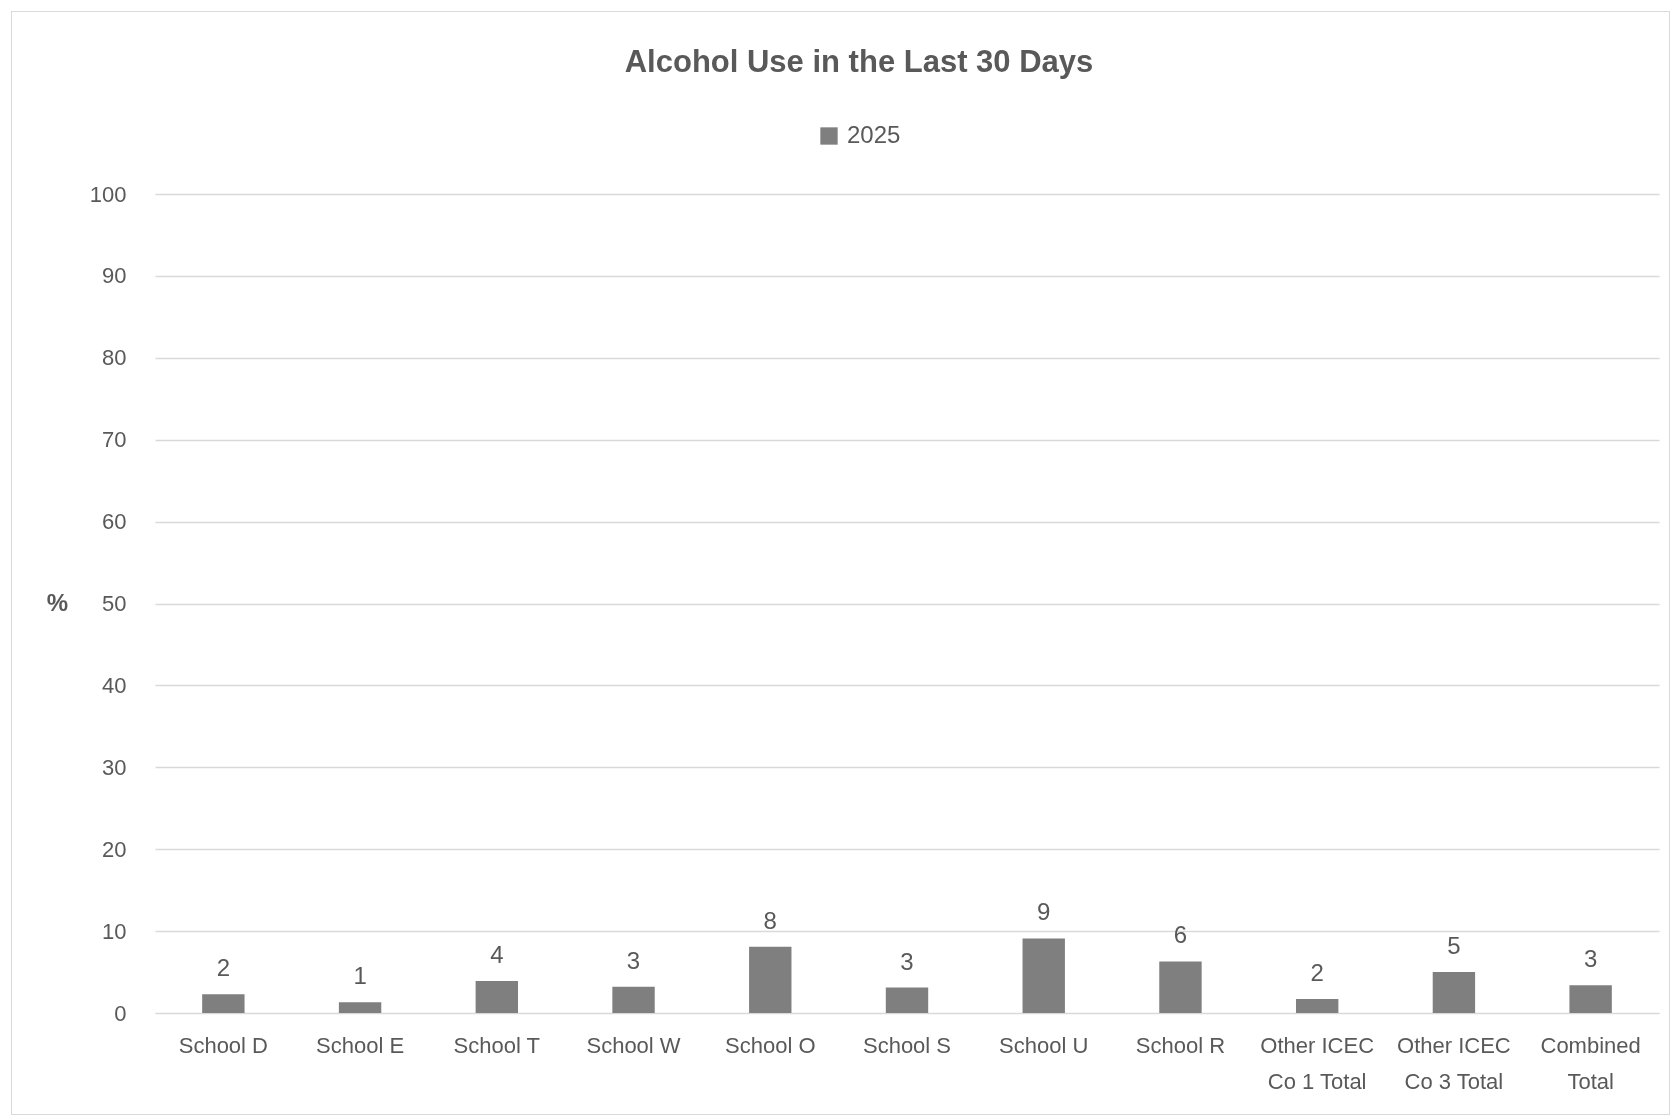  I want to click on y-tick-label: 30, so click(114, 767).